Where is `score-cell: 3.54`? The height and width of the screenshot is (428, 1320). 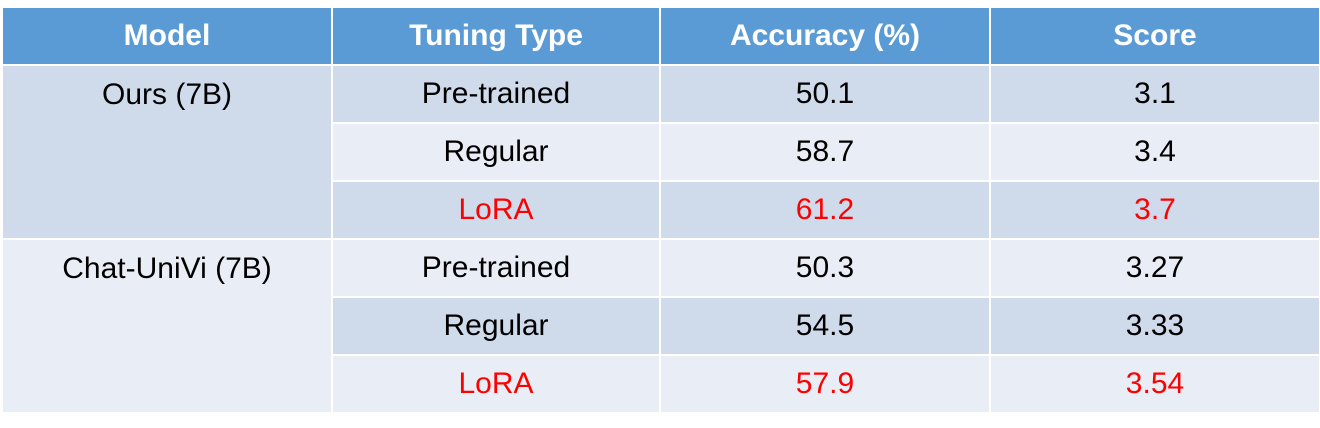
score-cell: 3.54 is located at coordinates (1154, 384).